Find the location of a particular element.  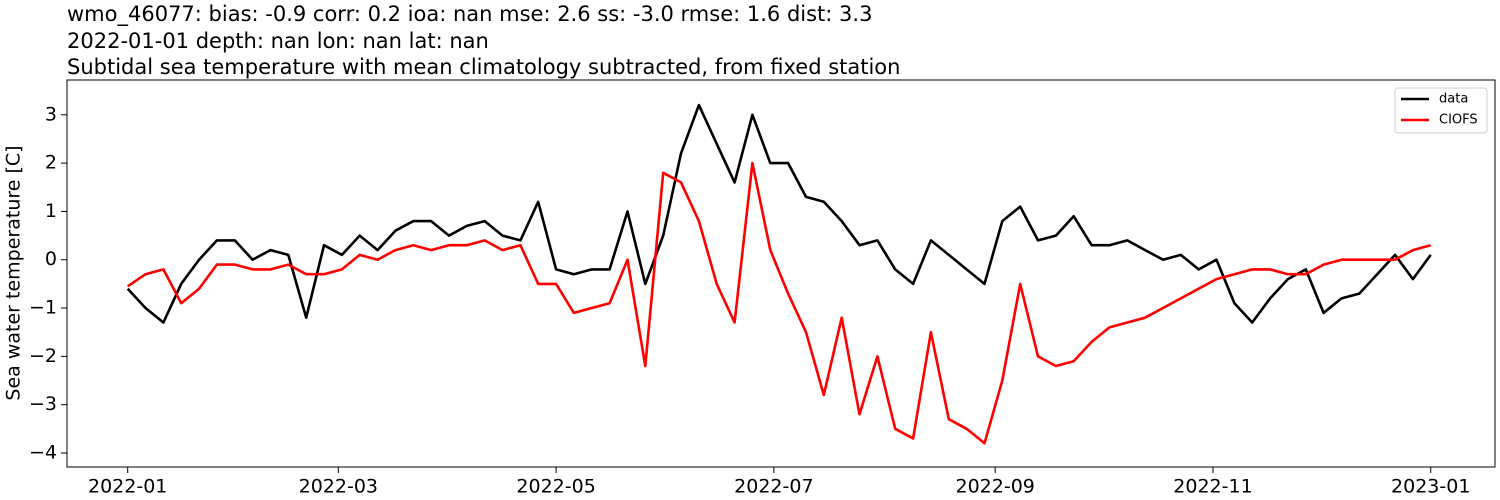

x-tick-label: 2022-01 is located at coordinates (127, 487).